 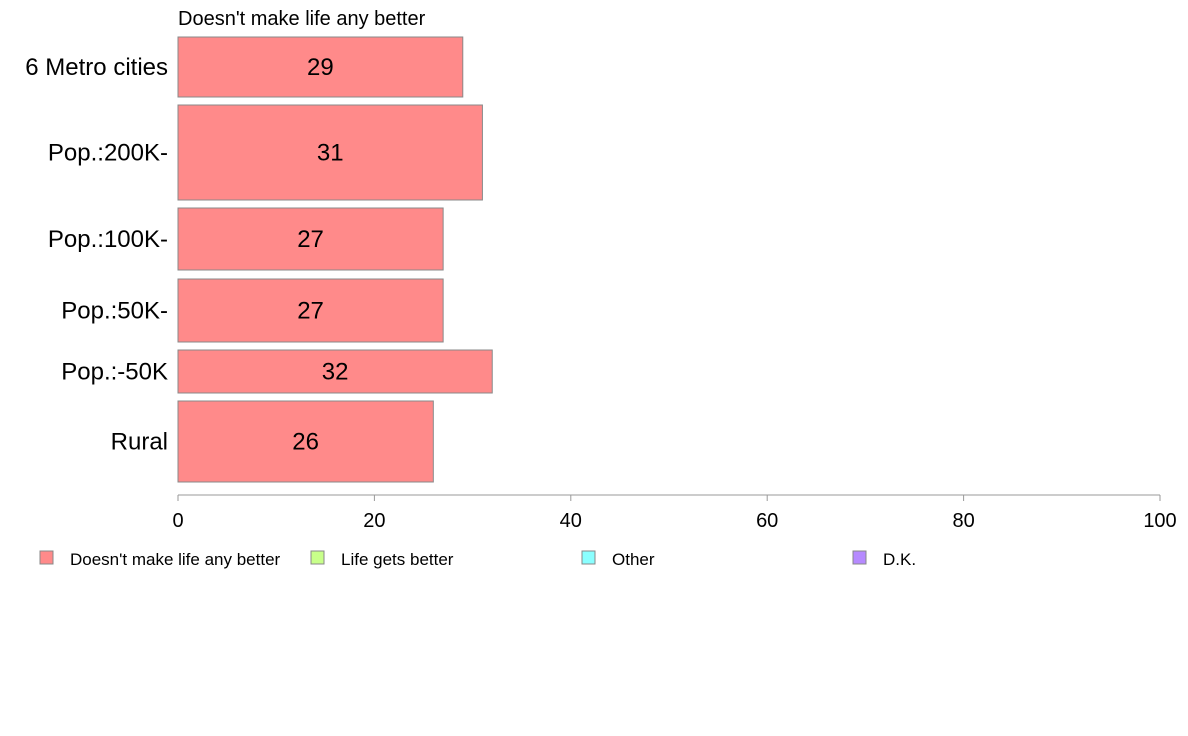 I want to click on data-label: 26, so click(x=305, y=442).